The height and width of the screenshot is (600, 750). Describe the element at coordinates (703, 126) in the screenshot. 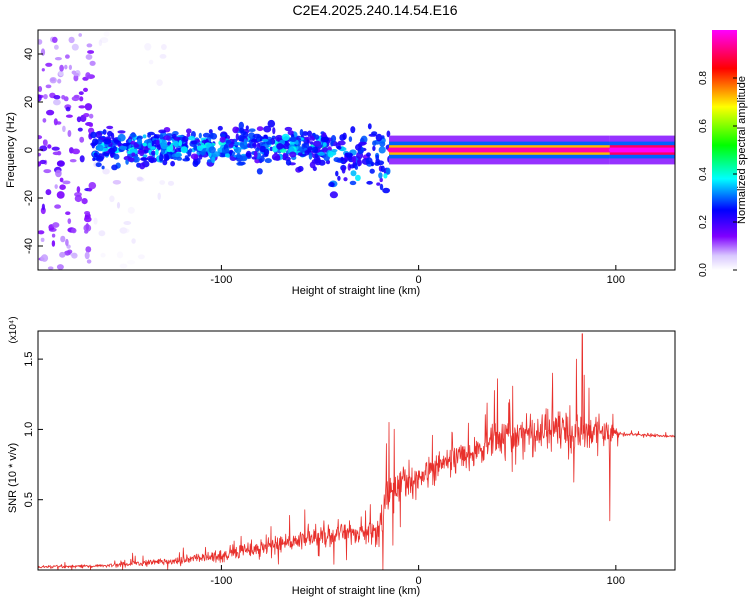

I see `colorbar-tick-label: 0.6` at that location.